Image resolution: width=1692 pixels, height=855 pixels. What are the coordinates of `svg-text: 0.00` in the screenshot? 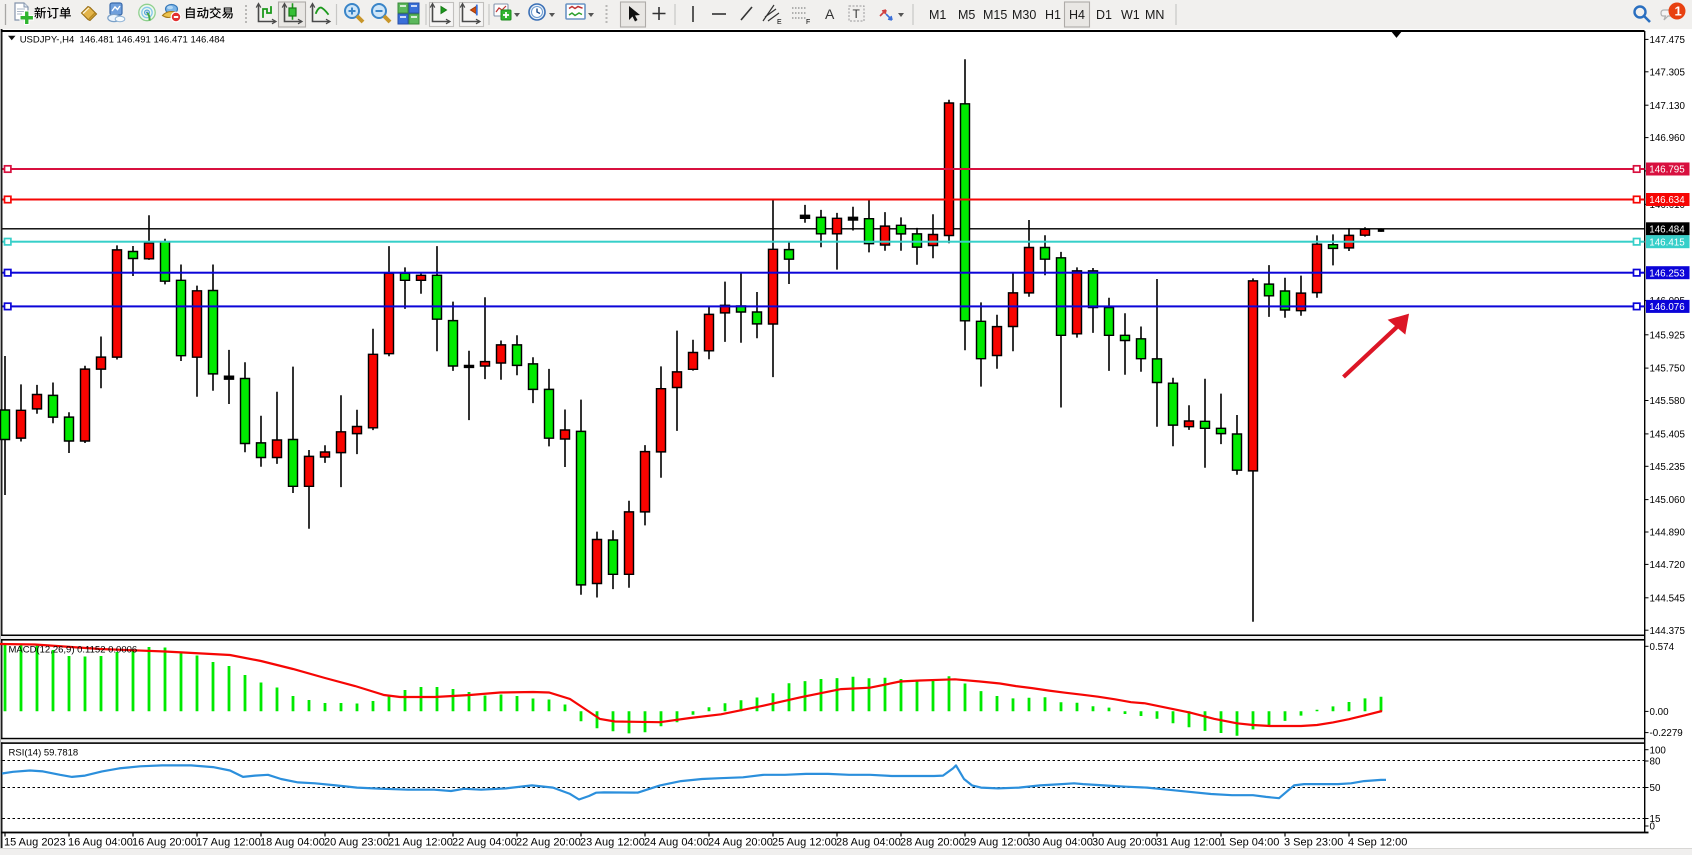 It's located at (1660, 712).